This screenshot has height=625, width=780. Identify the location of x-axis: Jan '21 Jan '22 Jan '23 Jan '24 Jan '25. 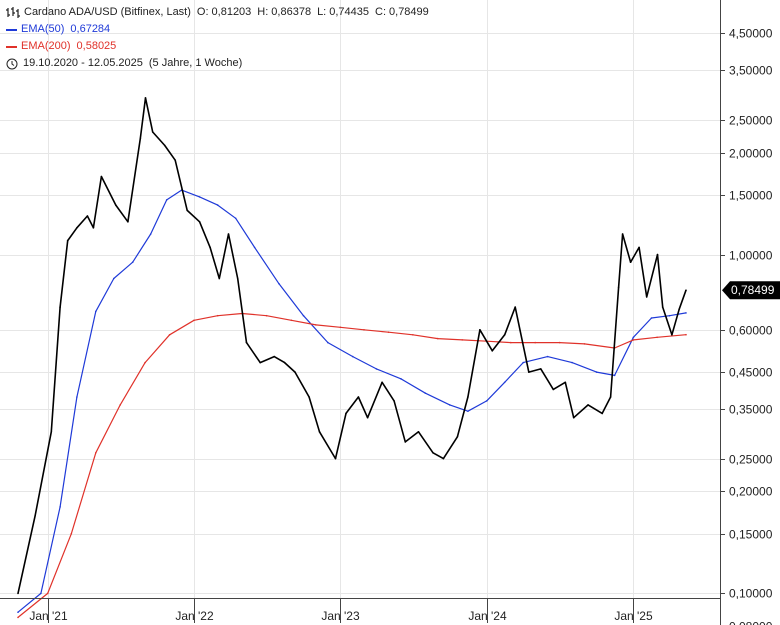
(360, 610).